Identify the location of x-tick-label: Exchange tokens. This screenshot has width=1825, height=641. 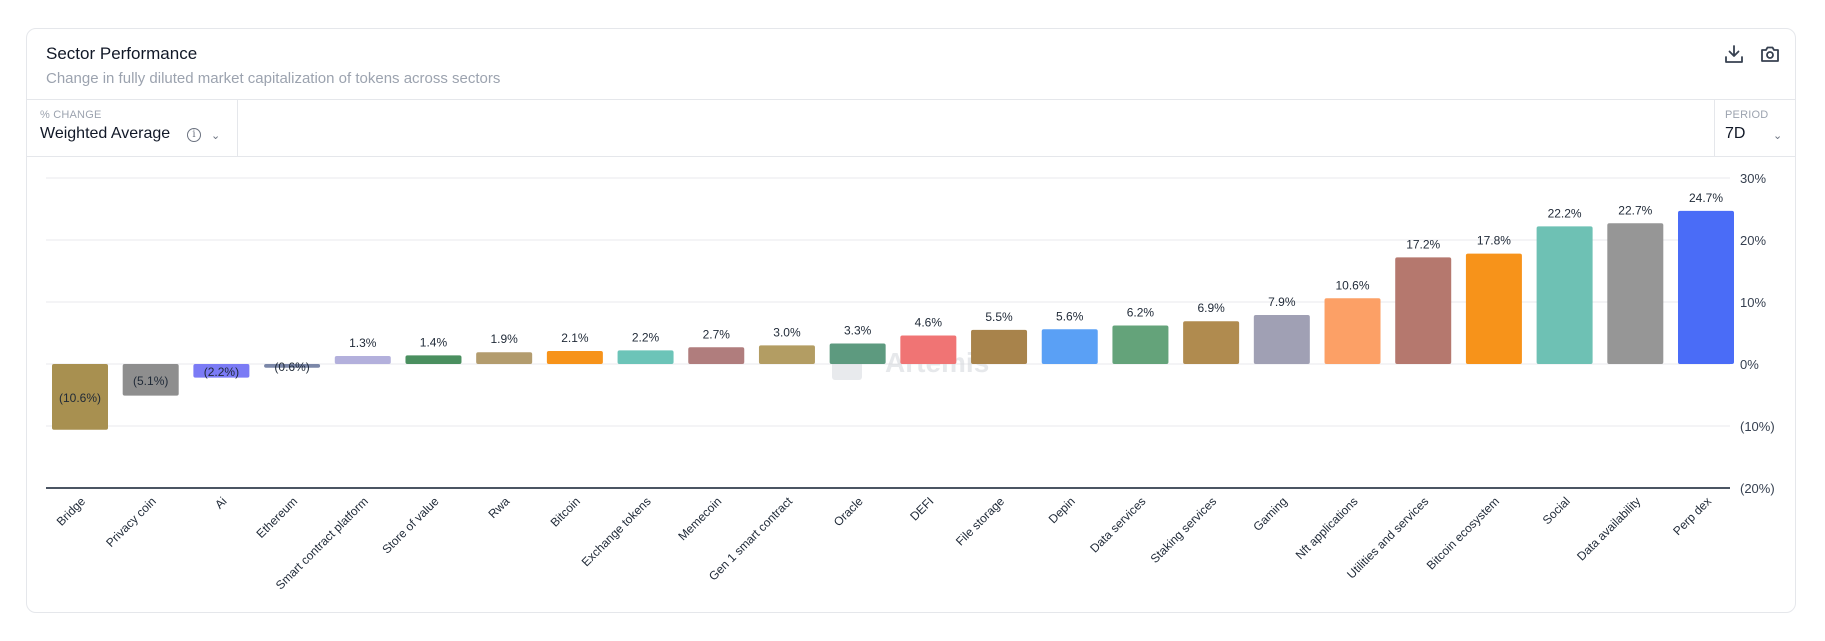
(616, 531).